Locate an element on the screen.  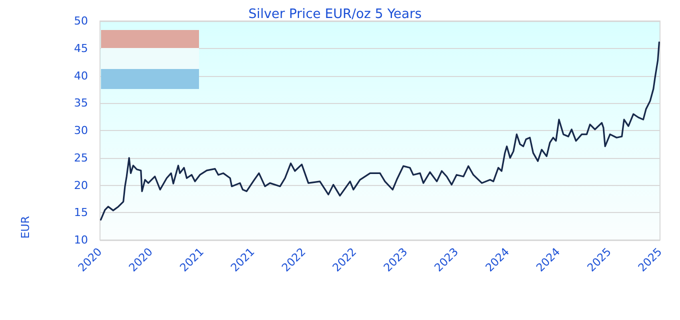
y-tick-label: 40 is located at coordinates (81, 75).